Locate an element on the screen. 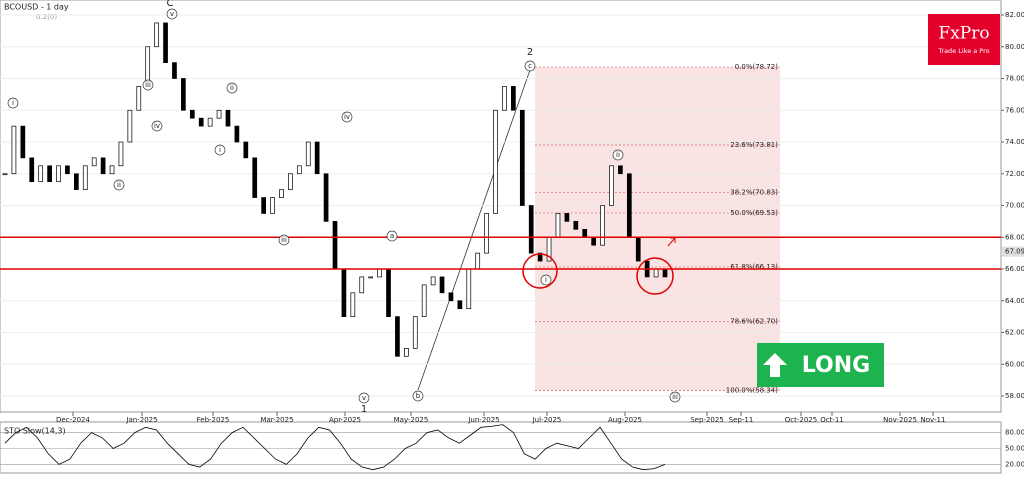  fib-label: 23.6%(73.81) is located at coordinates (754, 145).